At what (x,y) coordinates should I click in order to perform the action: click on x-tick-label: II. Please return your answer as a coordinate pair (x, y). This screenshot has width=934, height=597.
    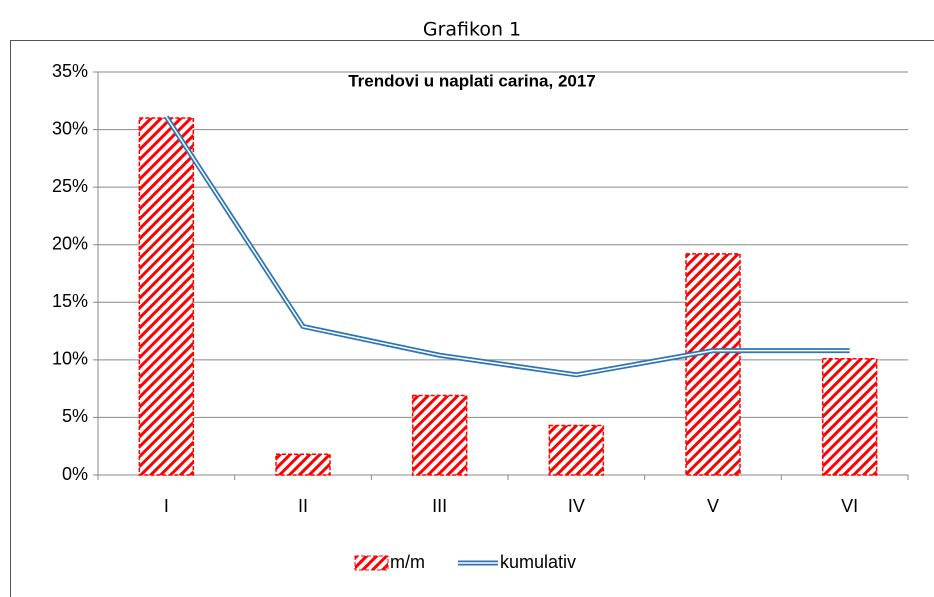
    Looking at the image, I should click on (303, 506).